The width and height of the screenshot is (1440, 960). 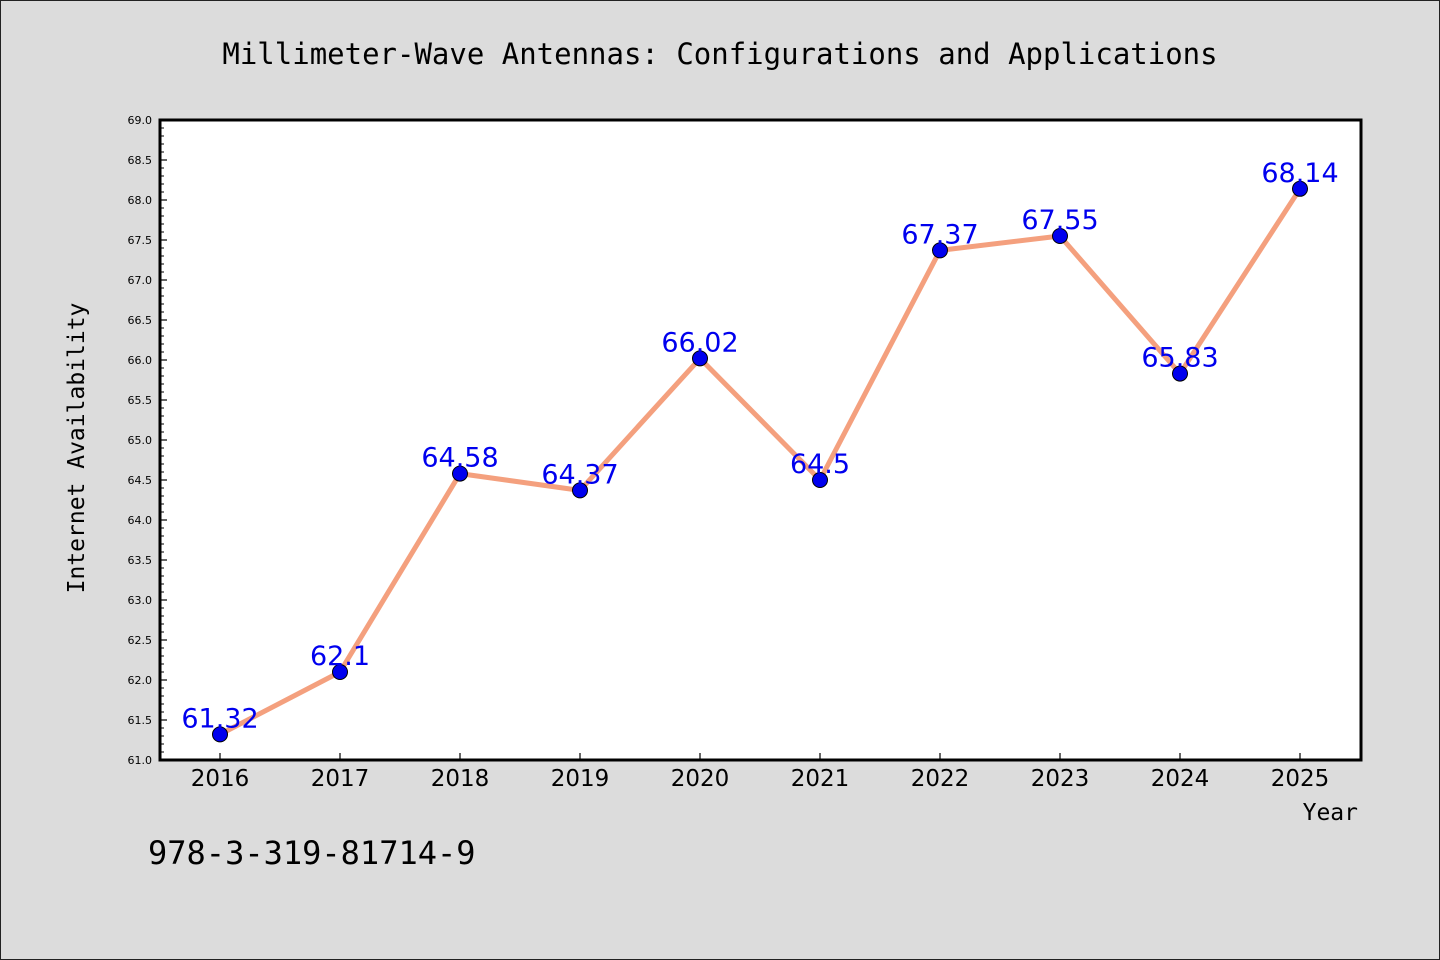 I want to click on data-label: 67.55, so click(x=1059, y=220).